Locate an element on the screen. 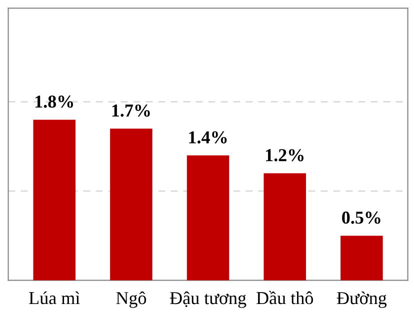 This screenshot has height=326, width=414. x-tick-label: Đậu tương is located at coordinates (208, 299).